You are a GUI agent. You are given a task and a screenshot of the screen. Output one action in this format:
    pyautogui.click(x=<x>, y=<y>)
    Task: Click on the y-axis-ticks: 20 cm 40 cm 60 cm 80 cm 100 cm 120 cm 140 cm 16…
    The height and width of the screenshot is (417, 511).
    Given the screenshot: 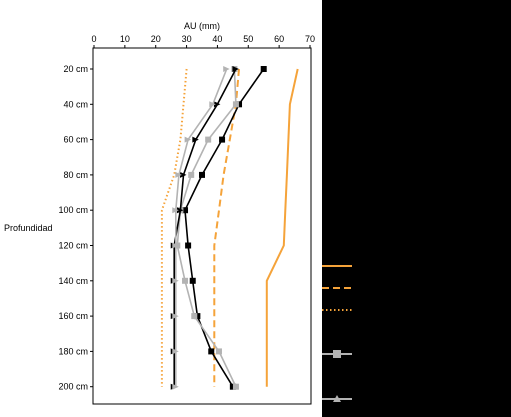 What is the action you would take?
    pyautogui.click(x=75, y=228)
    